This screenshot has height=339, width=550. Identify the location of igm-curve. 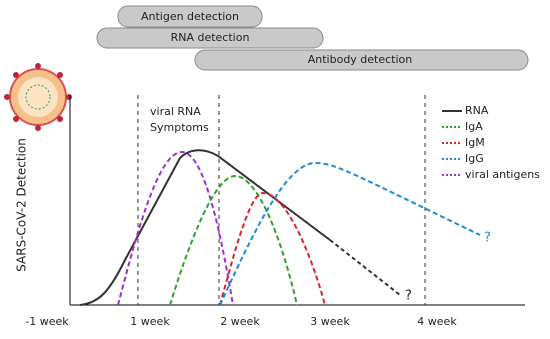
(272, 248).